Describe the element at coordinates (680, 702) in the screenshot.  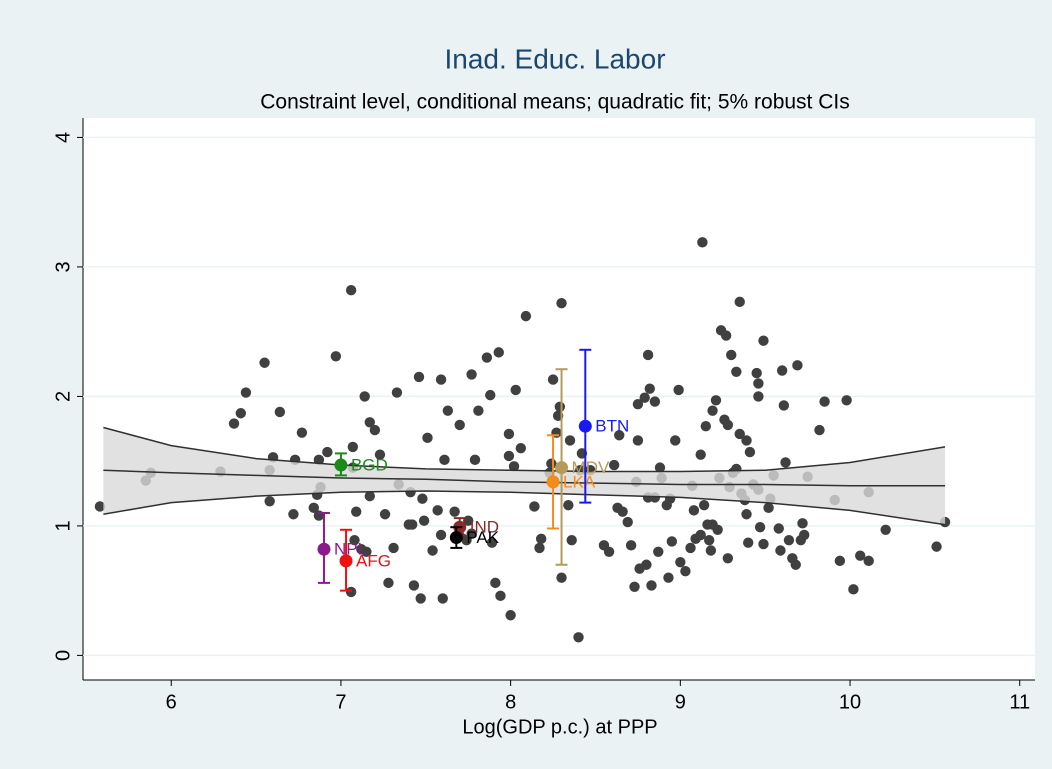
I see `x-tick-label: 9` at that location.